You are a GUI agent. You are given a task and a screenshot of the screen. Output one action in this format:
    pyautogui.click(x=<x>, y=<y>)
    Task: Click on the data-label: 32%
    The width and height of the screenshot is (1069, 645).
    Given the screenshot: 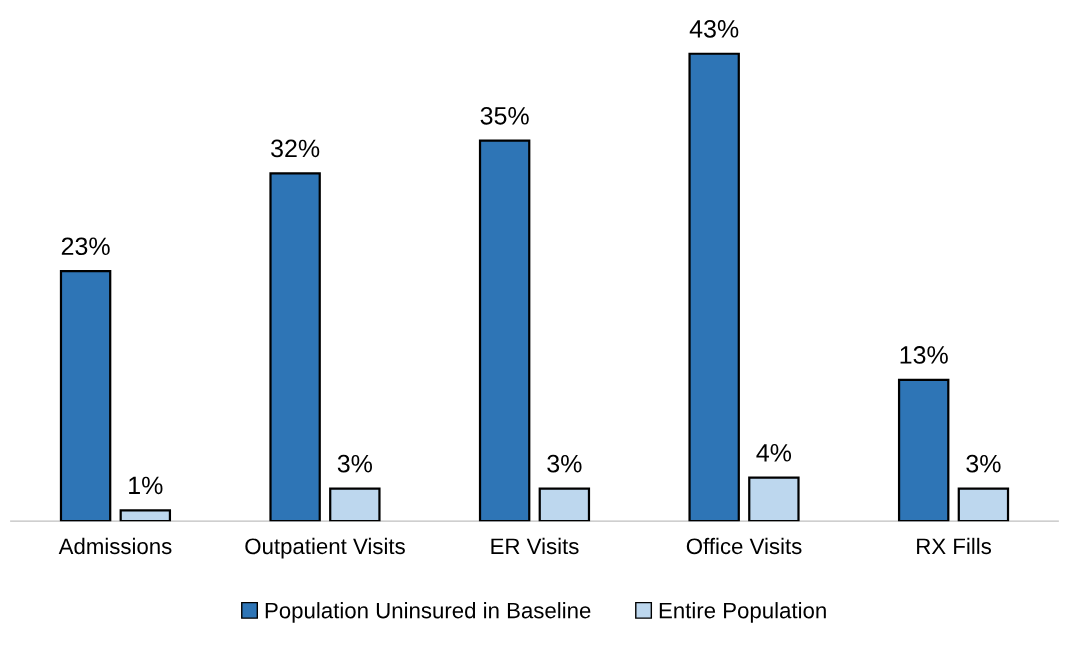 What is the action you would take?
    pyautogui.click(x=295, y=148)
    